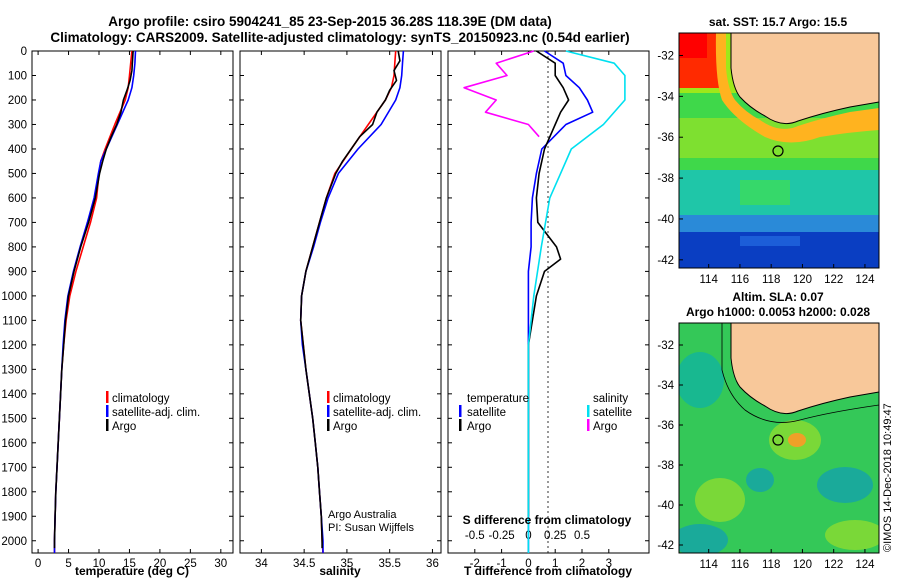  I want to click on legend-swatch-argo, so click(328, 425).